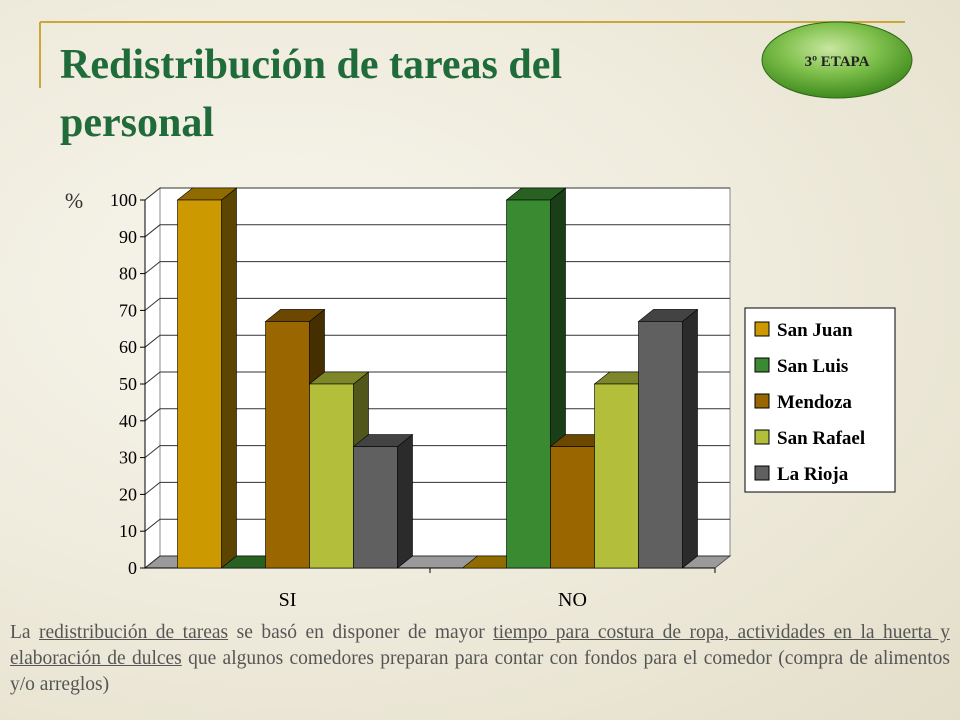 The width and height of the screenshot is (960, 720). What do you see at coordinates (821, 438) in the screenshot?
I see `legend-label: San Rafael` at bounding box center [821, 438].